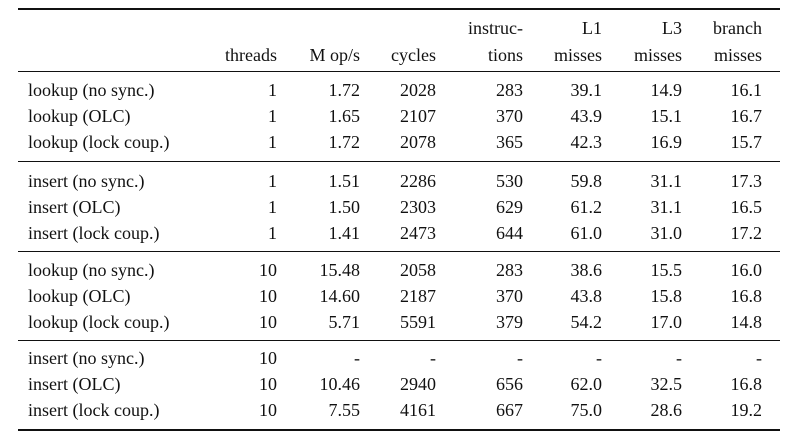  I want to click on cell: 2473, so click(418, 233).